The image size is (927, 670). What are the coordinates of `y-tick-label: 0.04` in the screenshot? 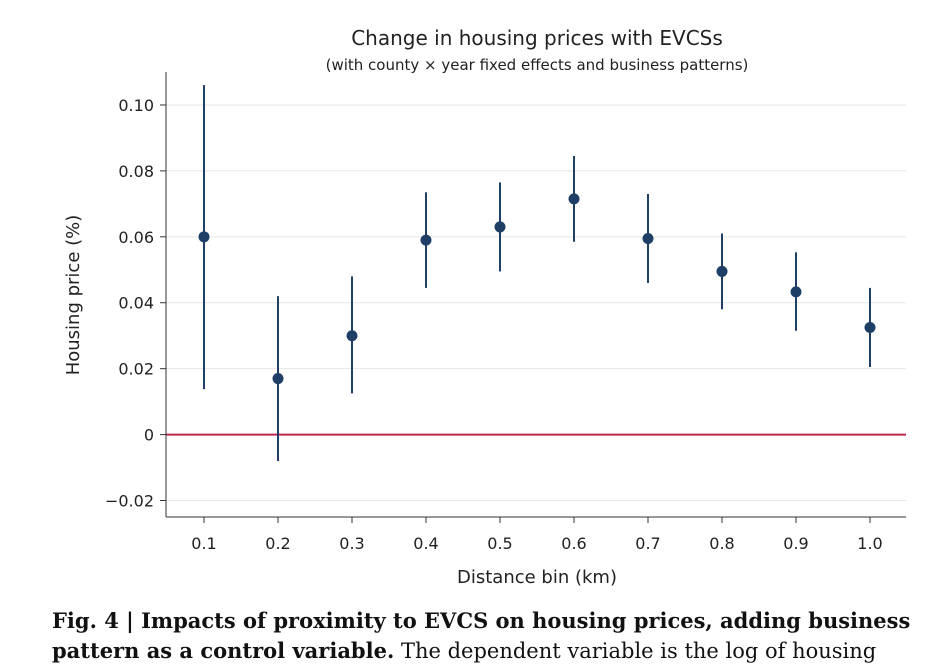 It's located at (136, 303).